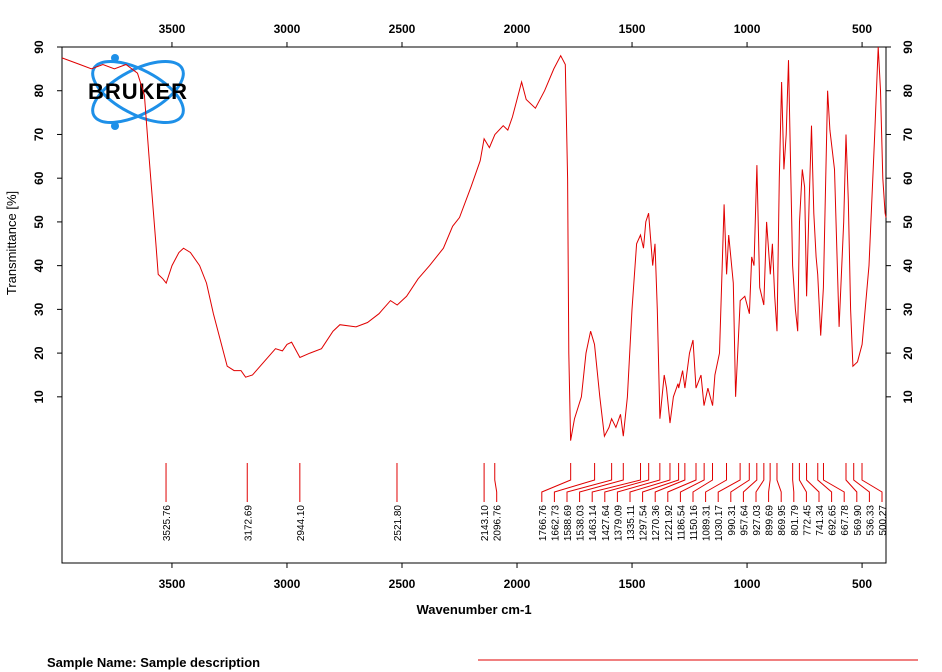 The image size is (942, 672). Describe the element at coordinates (39, 91) in the screenshot. I see `y-tick-label: 80` at that location.